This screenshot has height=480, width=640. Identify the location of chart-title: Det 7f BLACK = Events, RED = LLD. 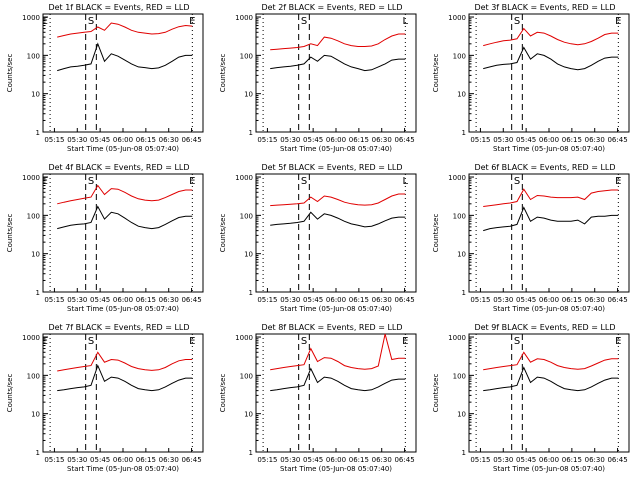
(118, 327).